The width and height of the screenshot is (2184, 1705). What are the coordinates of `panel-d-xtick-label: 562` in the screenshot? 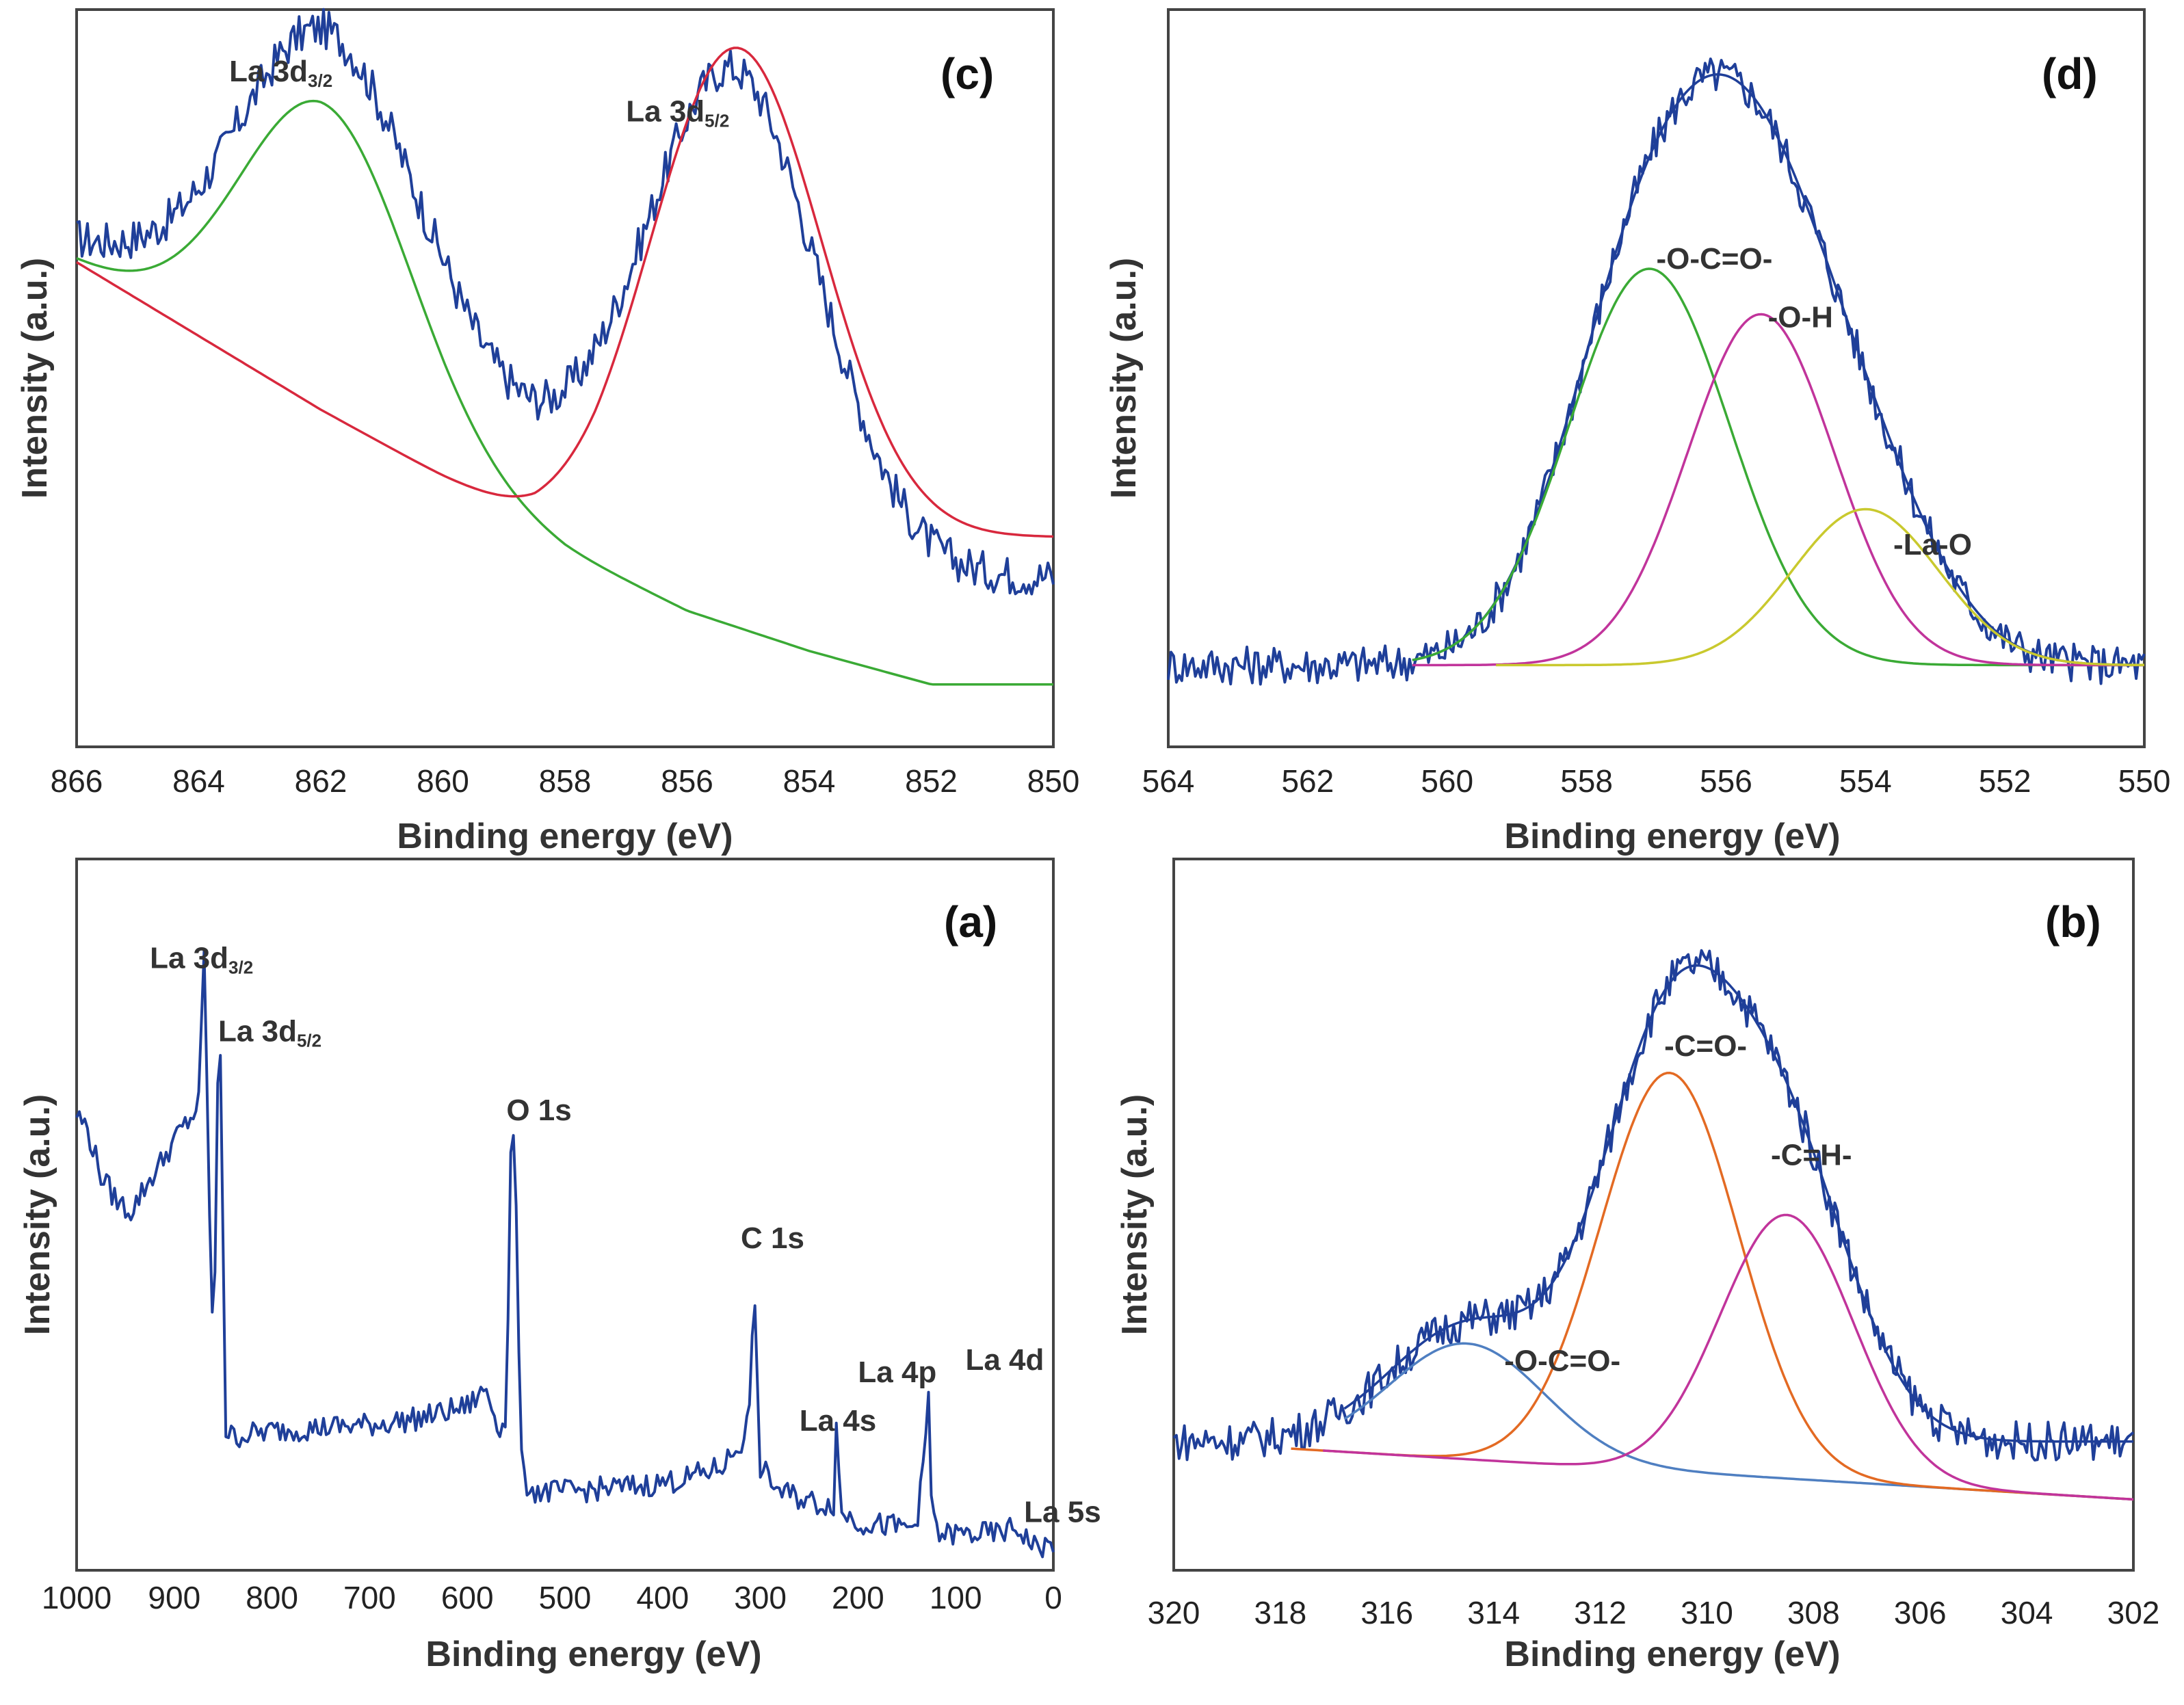 It's located at (1307, 781).